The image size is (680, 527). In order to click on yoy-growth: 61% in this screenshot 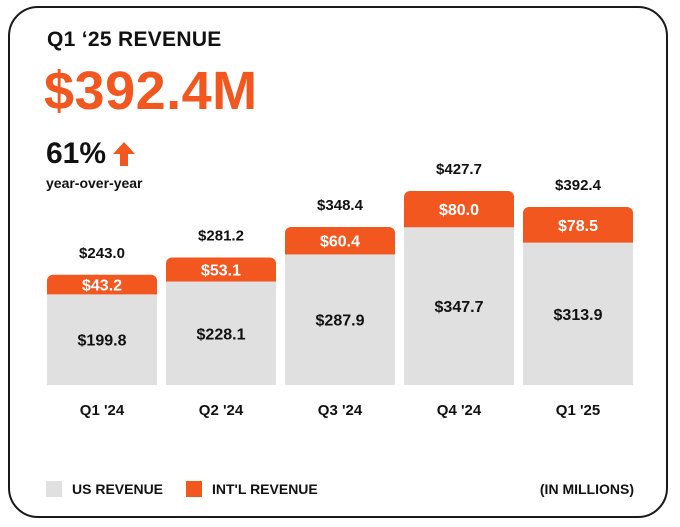, I will do `click(91, 154)`.